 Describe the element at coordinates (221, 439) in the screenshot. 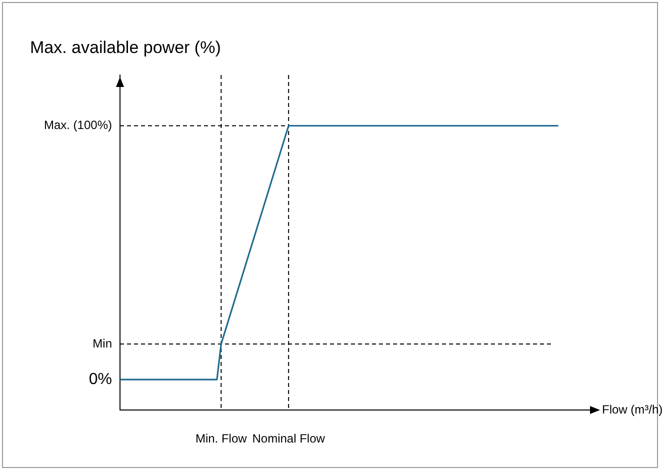

I see `x-tick-label: Min. Flow` at that location.